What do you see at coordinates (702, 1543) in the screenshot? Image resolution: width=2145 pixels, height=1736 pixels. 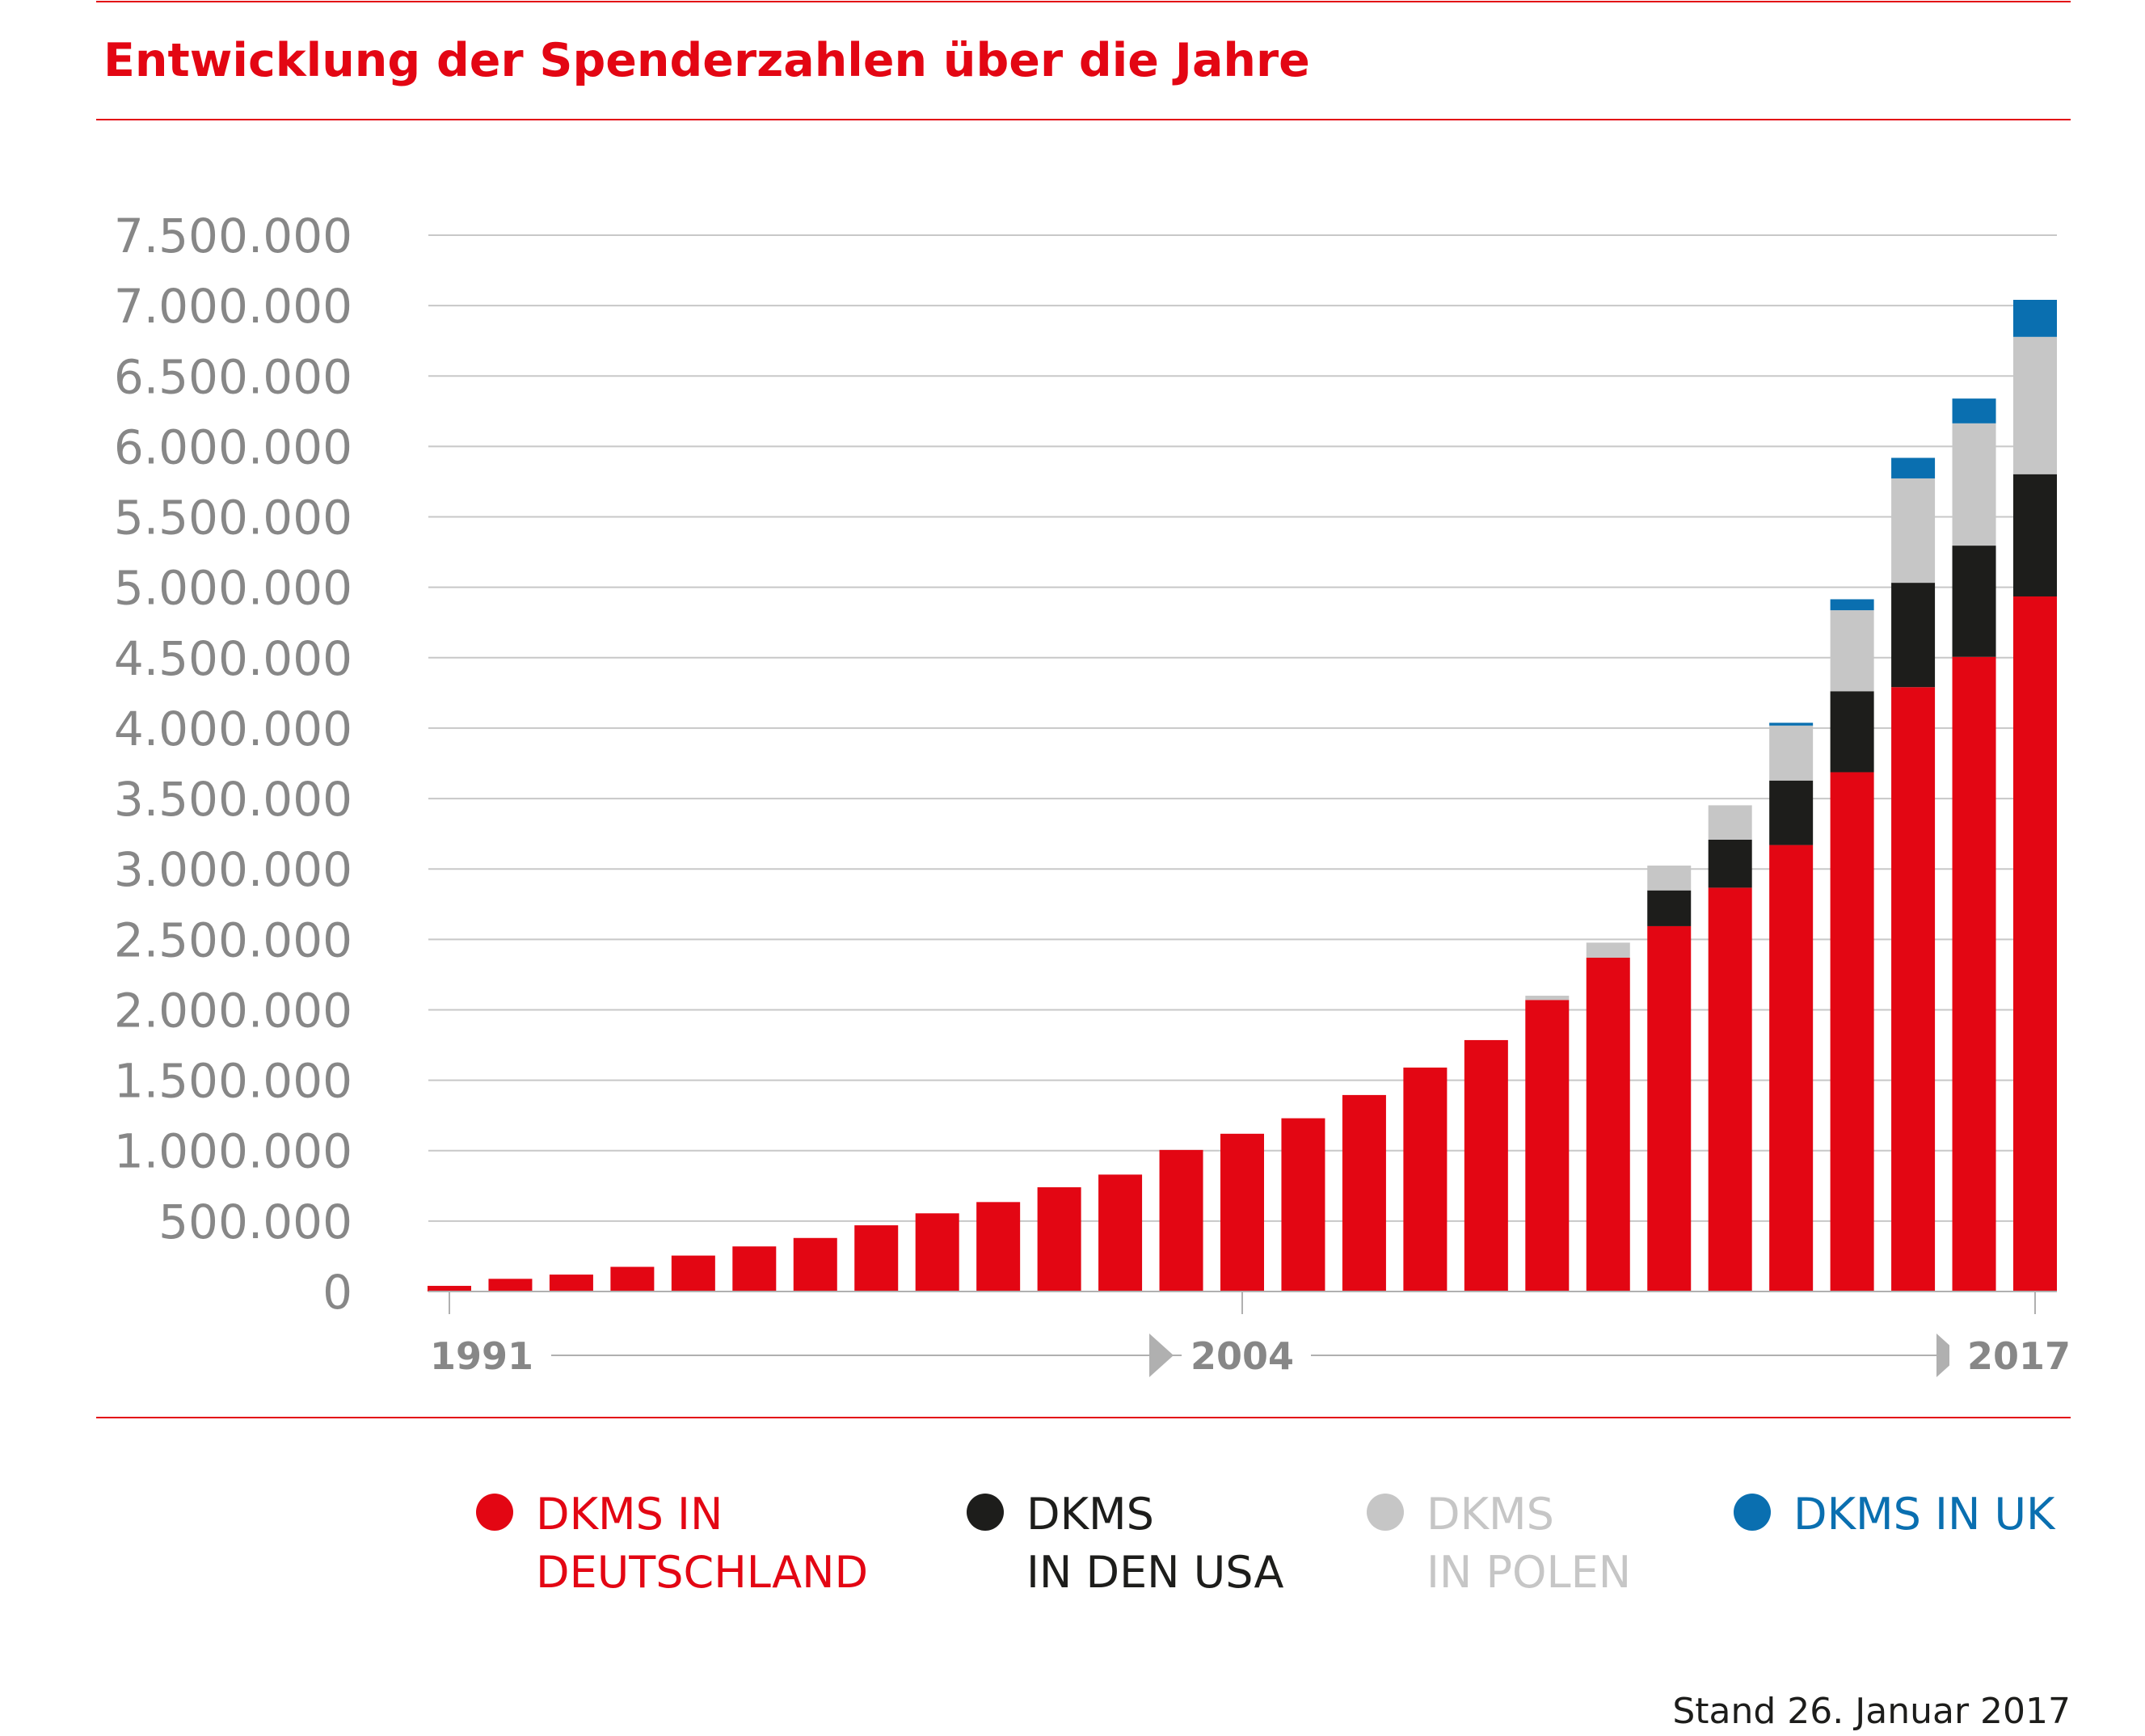 I see `legend-label: DKMS IN DEUTSCHLAND` at bounding box center [702, 1543].